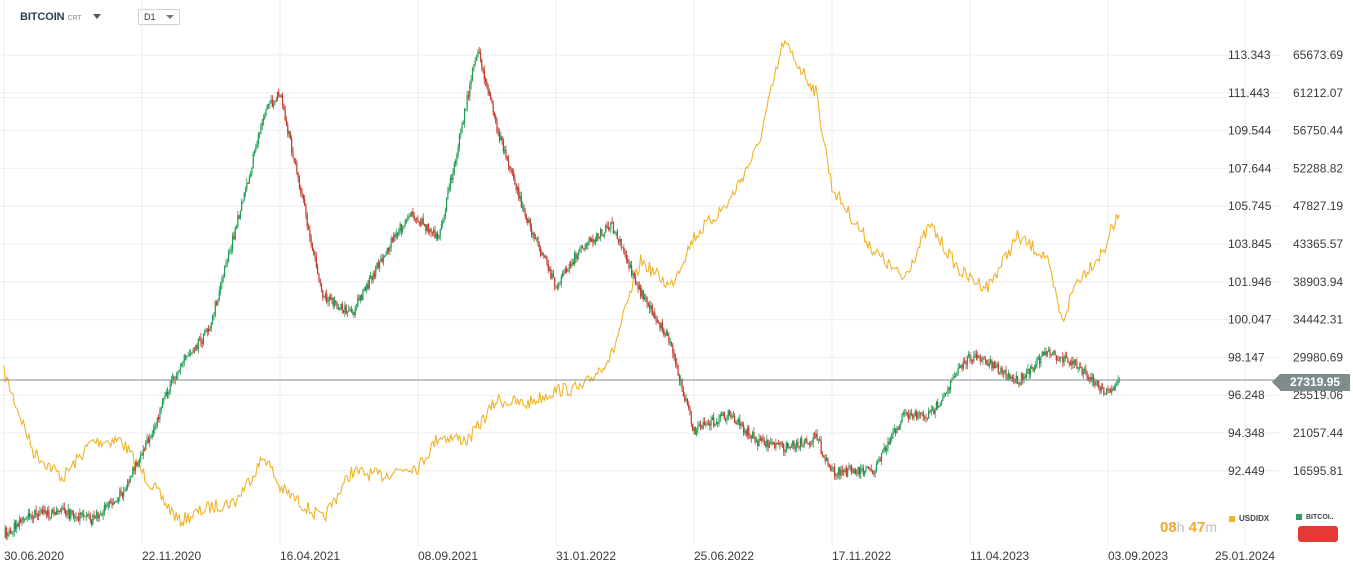  I want to click on legend-bitcoin: BITCOI.., so click(1315, 517).